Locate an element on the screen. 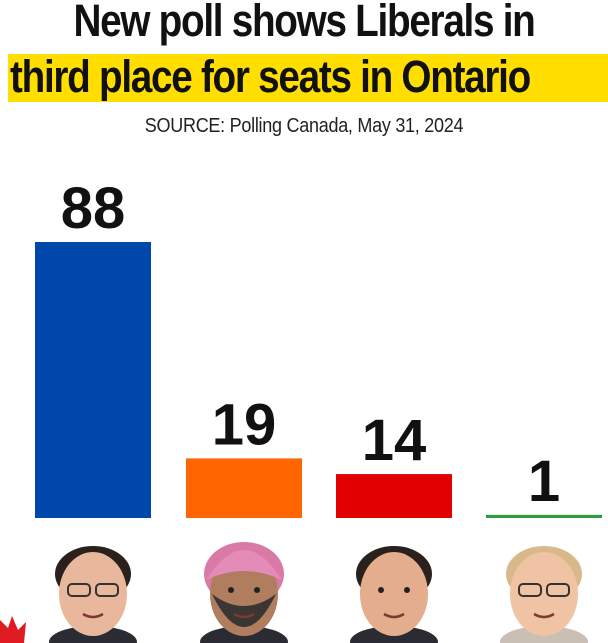 Image resolution: width=608 pixels, height=643 pixels. title-line-2-wrap: third place for seats in Ontario is located at coordinates (304, 77).